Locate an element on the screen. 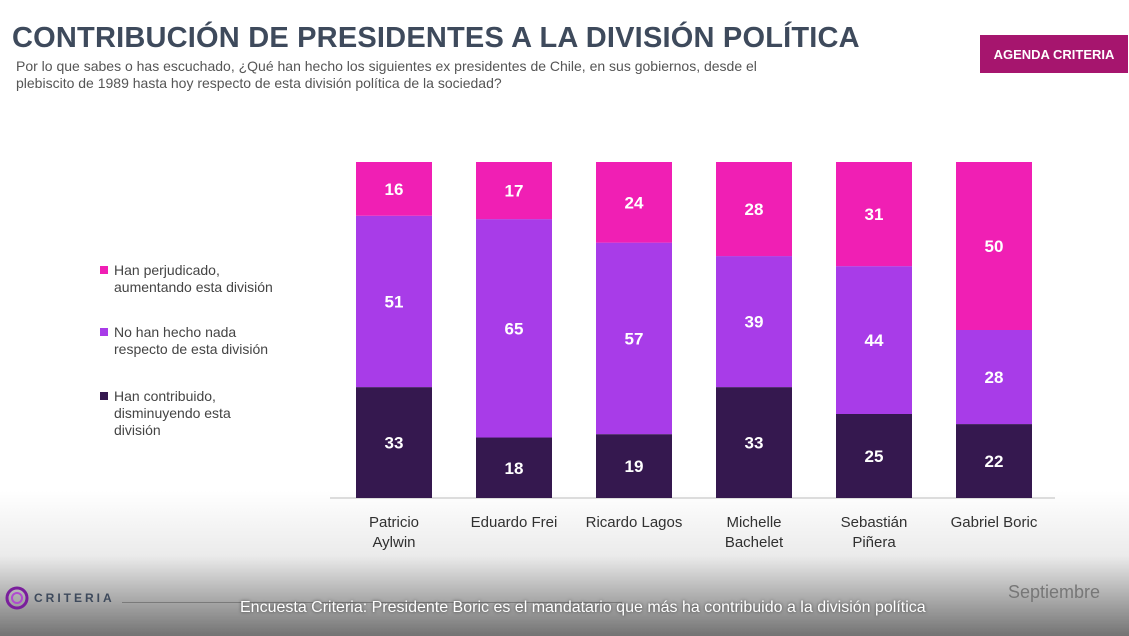  data-label: 24 is located at coordinates (634, 202).